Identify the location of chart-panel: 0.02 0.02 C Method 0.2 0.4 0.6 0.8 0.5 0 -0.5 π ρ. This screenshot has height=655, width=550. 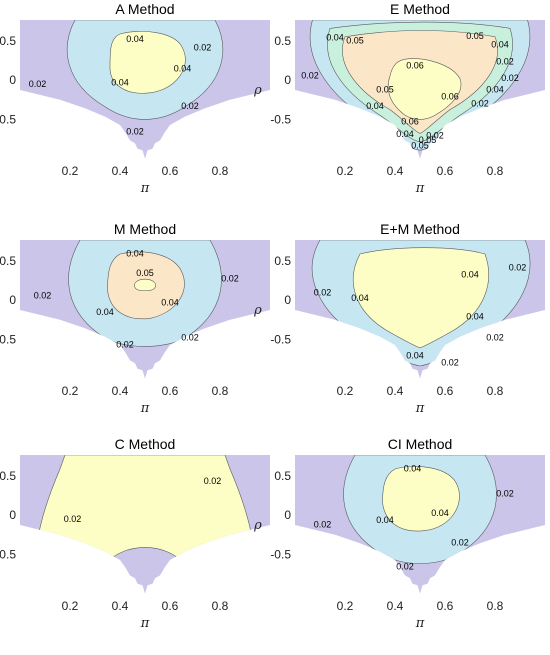
(135, 533).